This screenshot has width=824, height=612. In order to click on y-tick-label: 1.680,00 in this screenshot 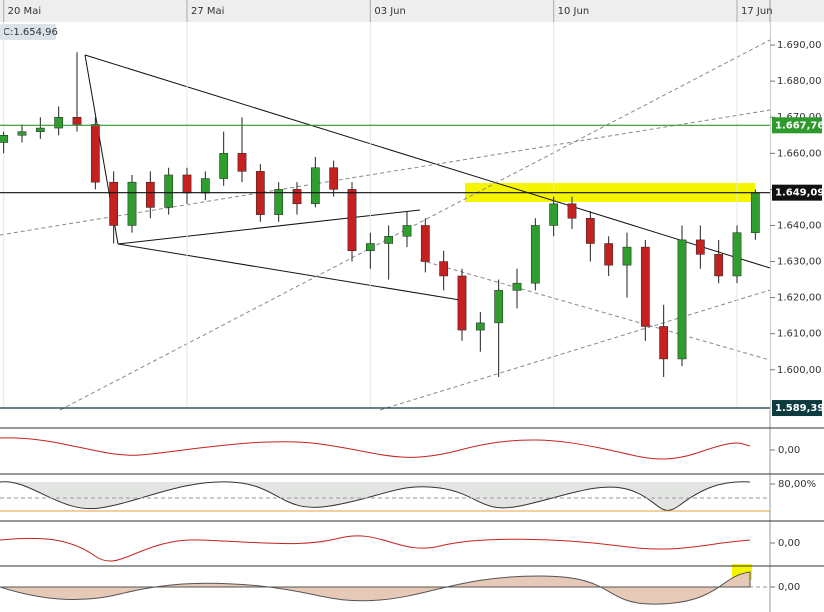, I will do `click(799, 81)`.